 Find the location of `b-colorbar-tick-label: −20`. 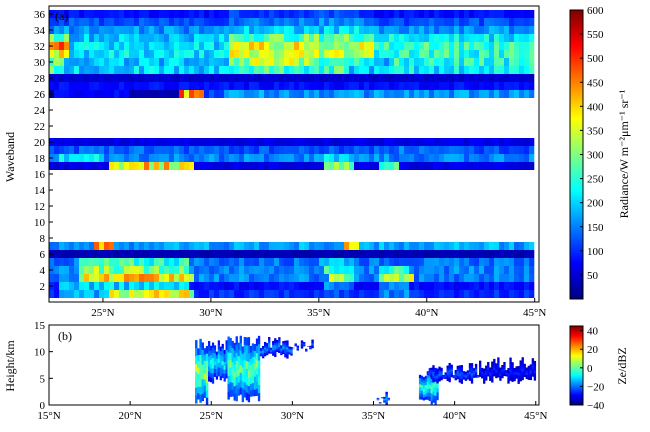

b-colorbar-tick-label: −20 is located at coordinates (596, 387).